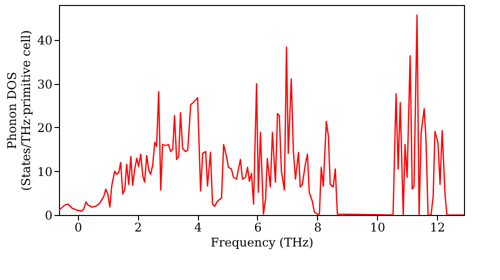 The height and width of the screenshot is (280, 500). What do you see at coordinates (48, 215) in the screenshot?
I see `y-tick-label: 0` at bounding box center [48, 215].